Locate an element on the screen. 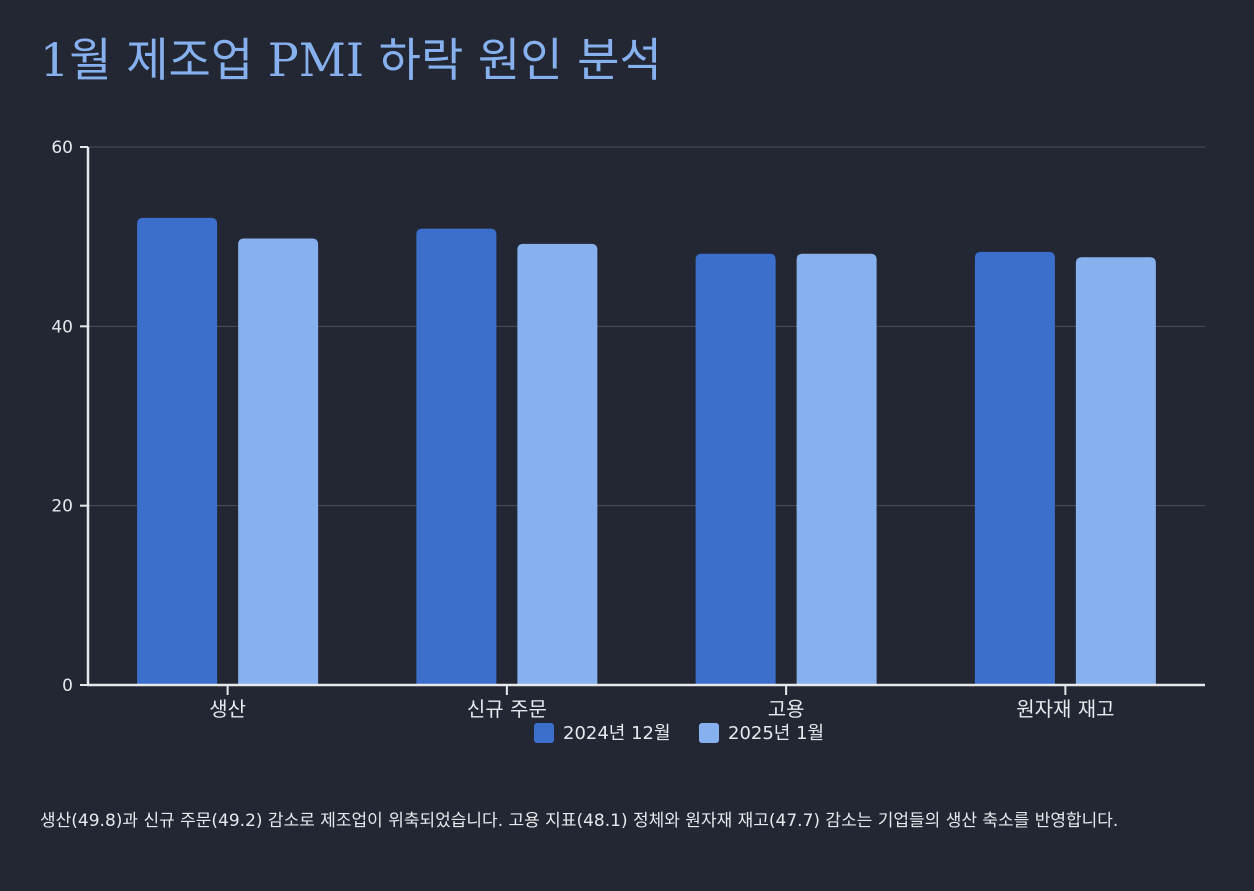 The image size is (1254, 891). x-tick-label: 원자재 재고 is located at coordinates (1065, 709).